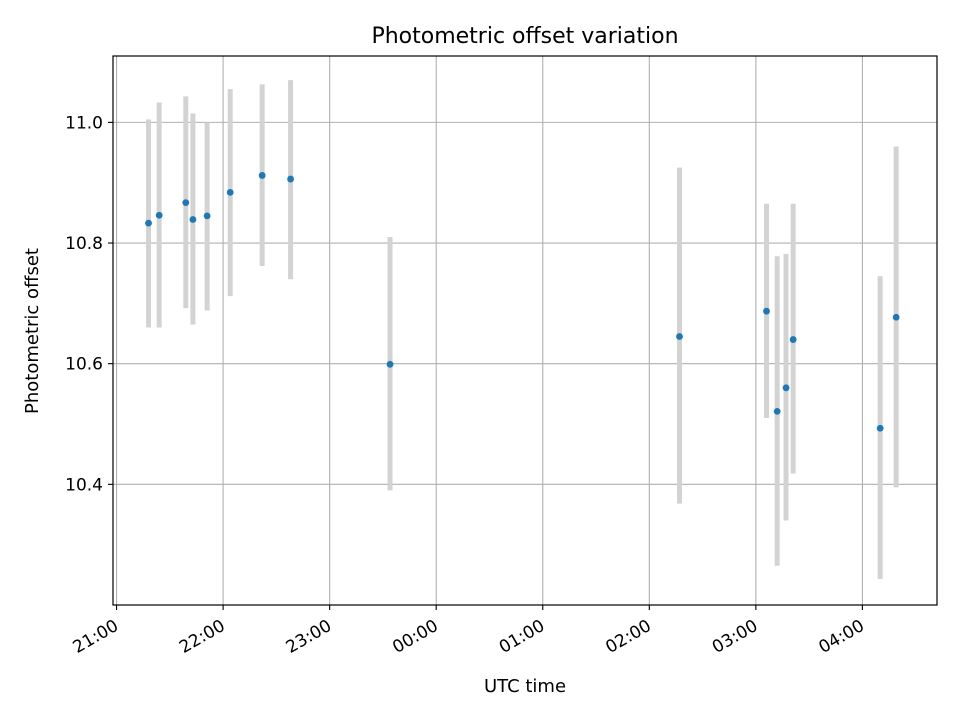 This screenshot has height=720, width=960. What do you see at coordinates (524, 36) in the screenshot?
I see `chart-title: Photometric offset variation` at bounding box center [524, 36].